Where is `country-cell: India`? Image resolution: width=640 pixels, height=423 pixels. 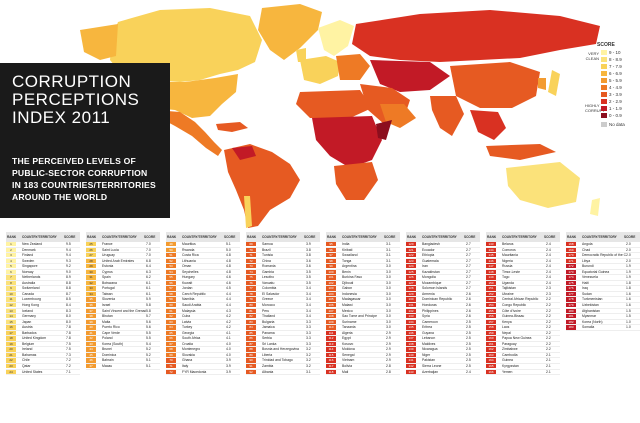 country-cell: India is located at coordinates (346, 244).